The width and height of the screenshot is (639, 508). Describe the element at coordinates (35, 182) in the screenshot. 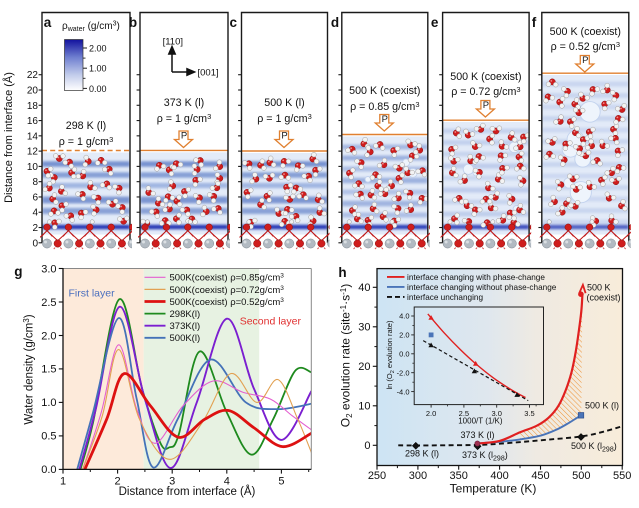

I see `svg-text: 8` at that location.